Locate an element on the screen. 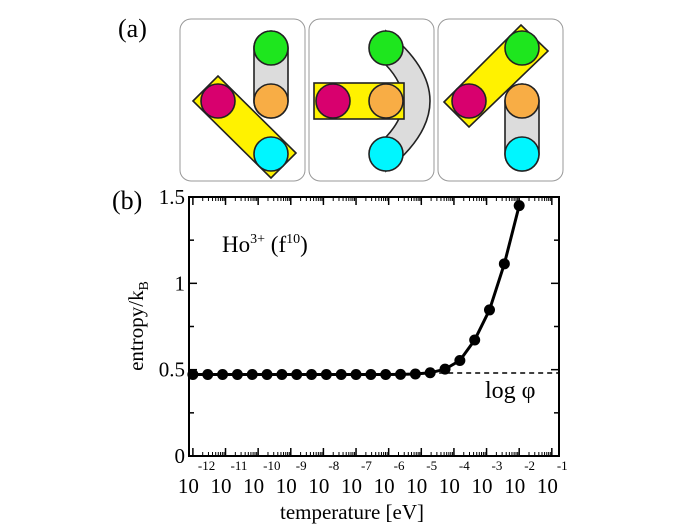  x-tick-exponent: -4 is located at coordinates (464, 465).